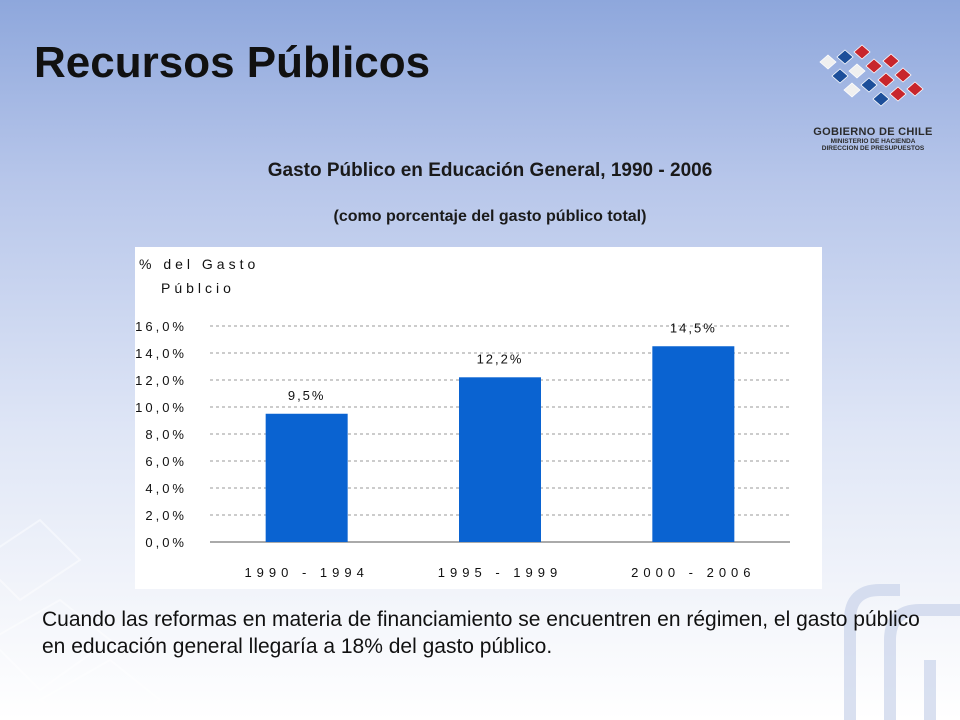  Describe the element at coordinates (166, 434) in the screenshot. I see `y-tick-label: 8,0%` at that location.